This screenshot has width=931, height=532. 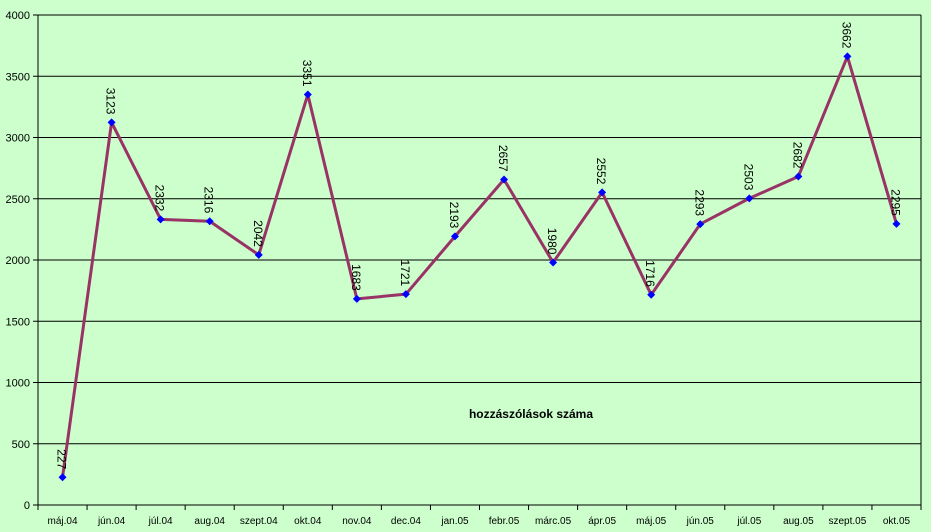 What do you see at coordinates (848, 521) in the screenshot?
I see `x-tick-label: szept.05` at bounding box center [848, 521].